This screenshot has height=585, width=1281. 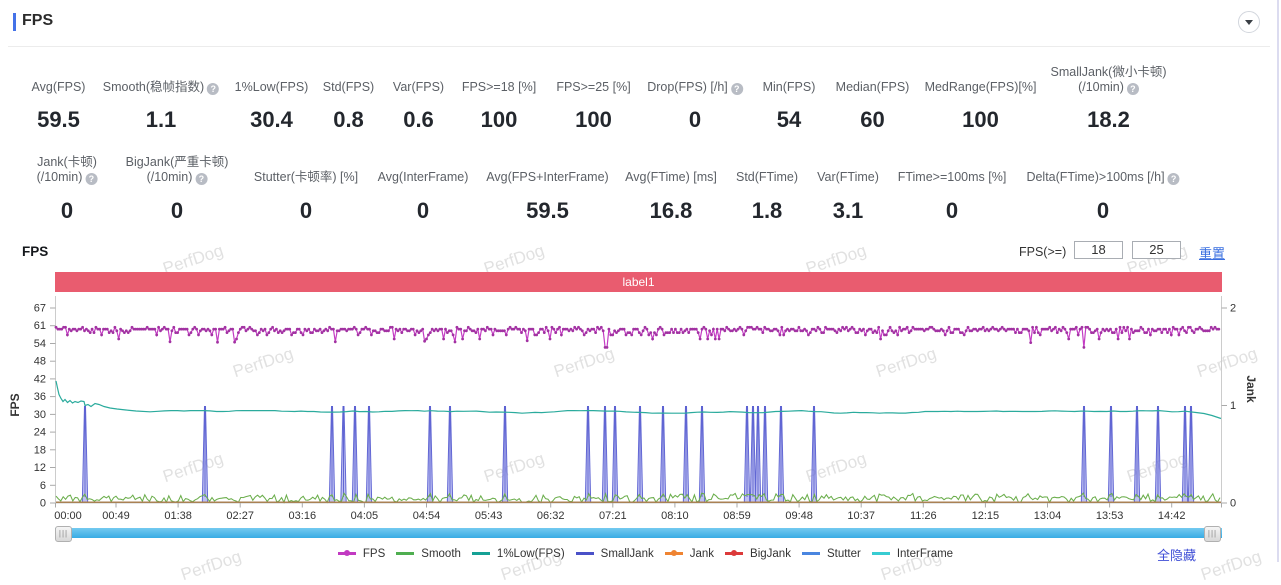 I want to click on svg-text: 67, so click(x=40, y=309).